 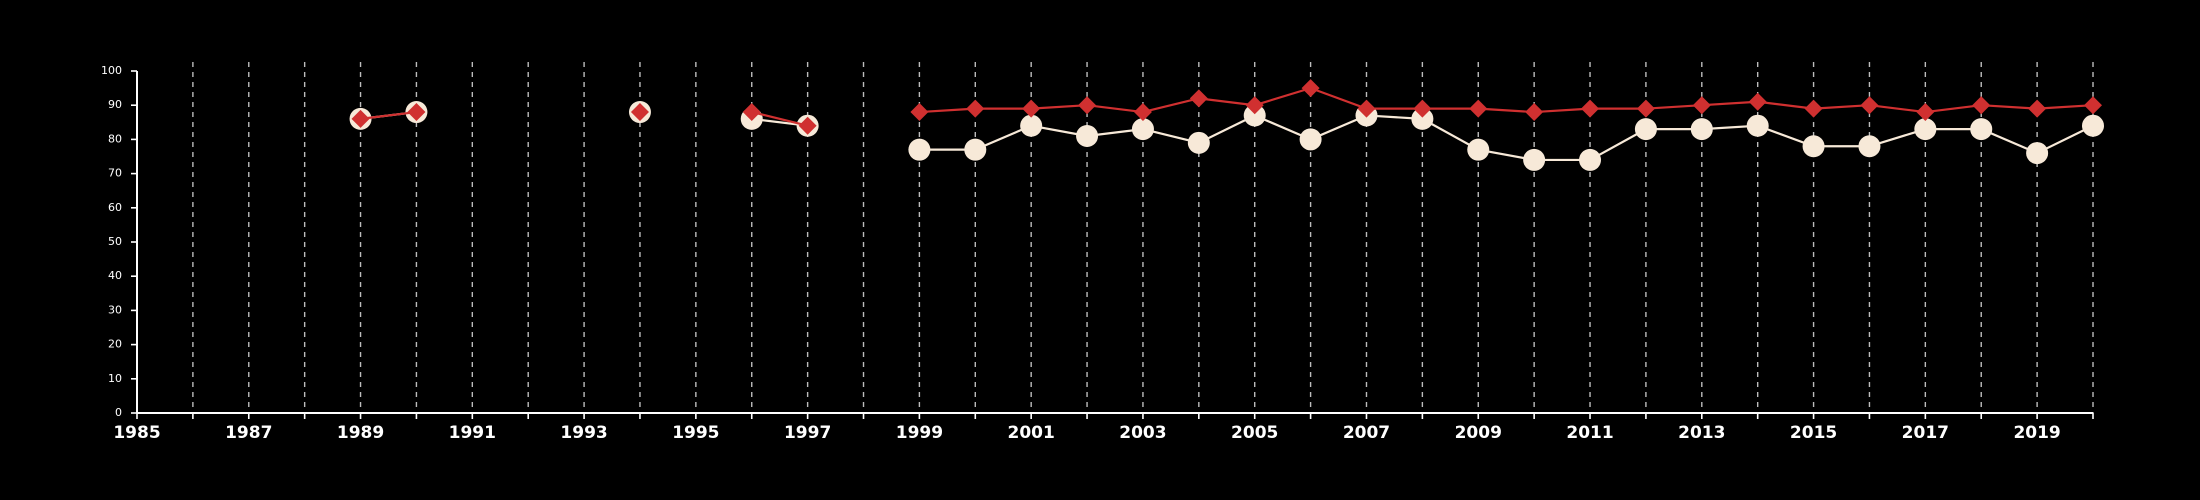 I want to click on series-1-point-2010, so click(x=1534, y=159).